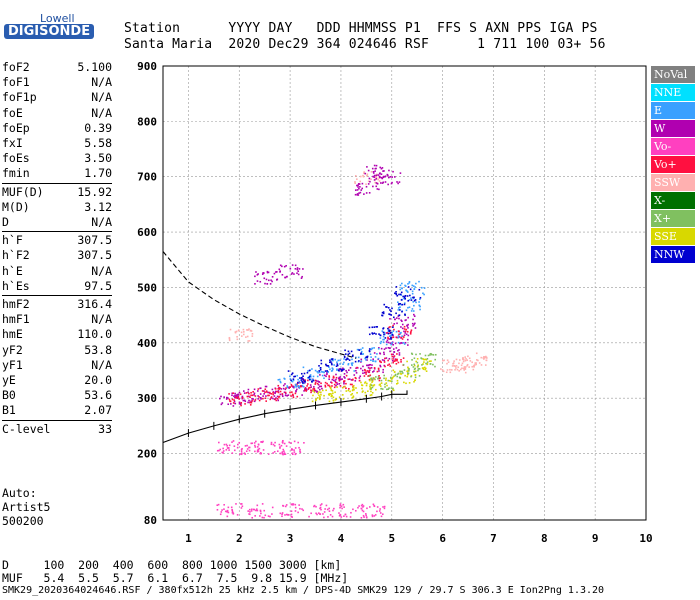  I want to click on param-row-b1: B1 2.07, so click(57, 410).